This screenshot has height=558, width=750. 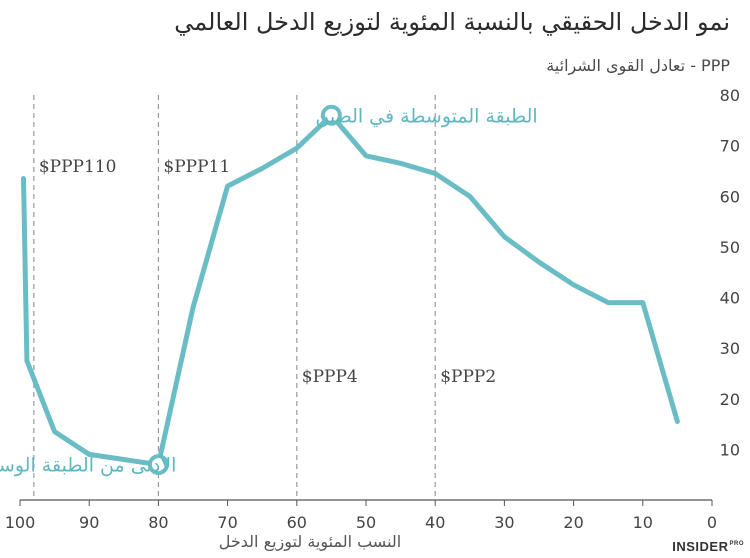 I want to click on x-tick-label: 100, so click(x=20, y=522).